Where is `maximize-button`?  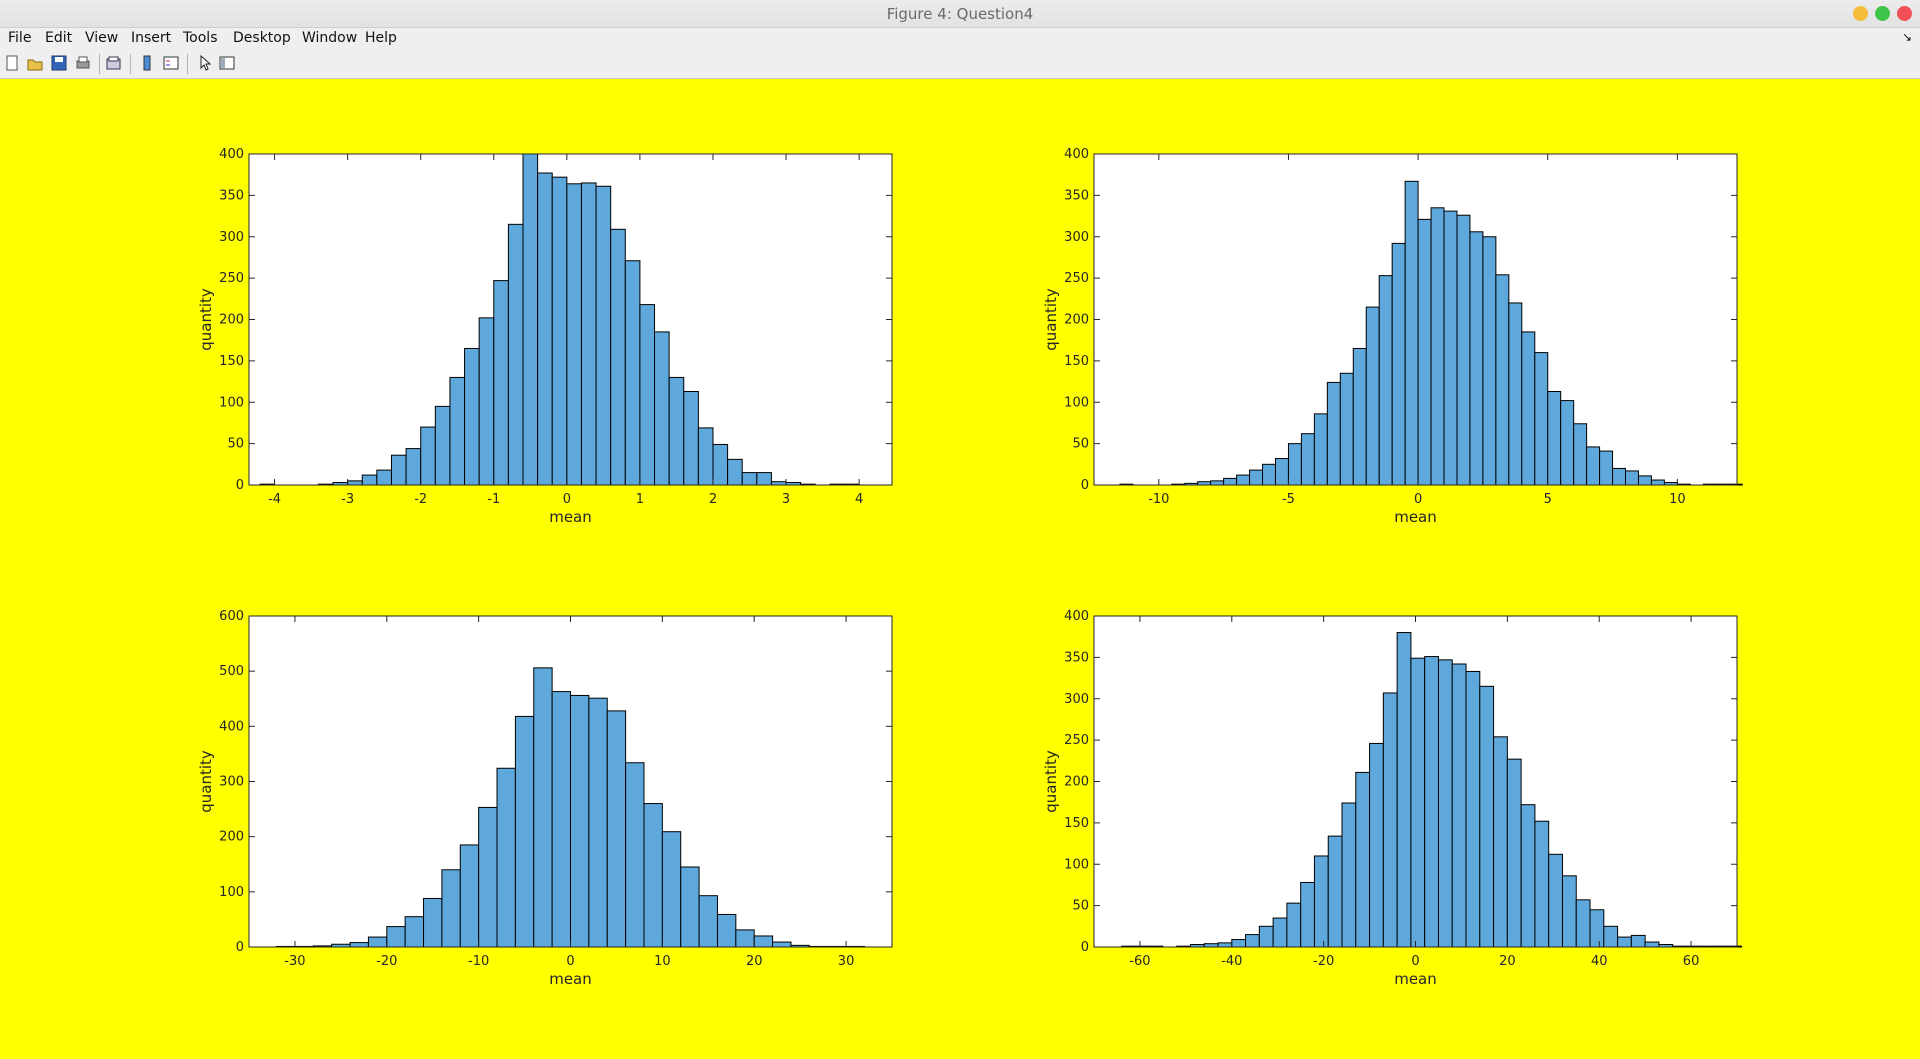 maximize-button is located at coordinates (1882, 13).